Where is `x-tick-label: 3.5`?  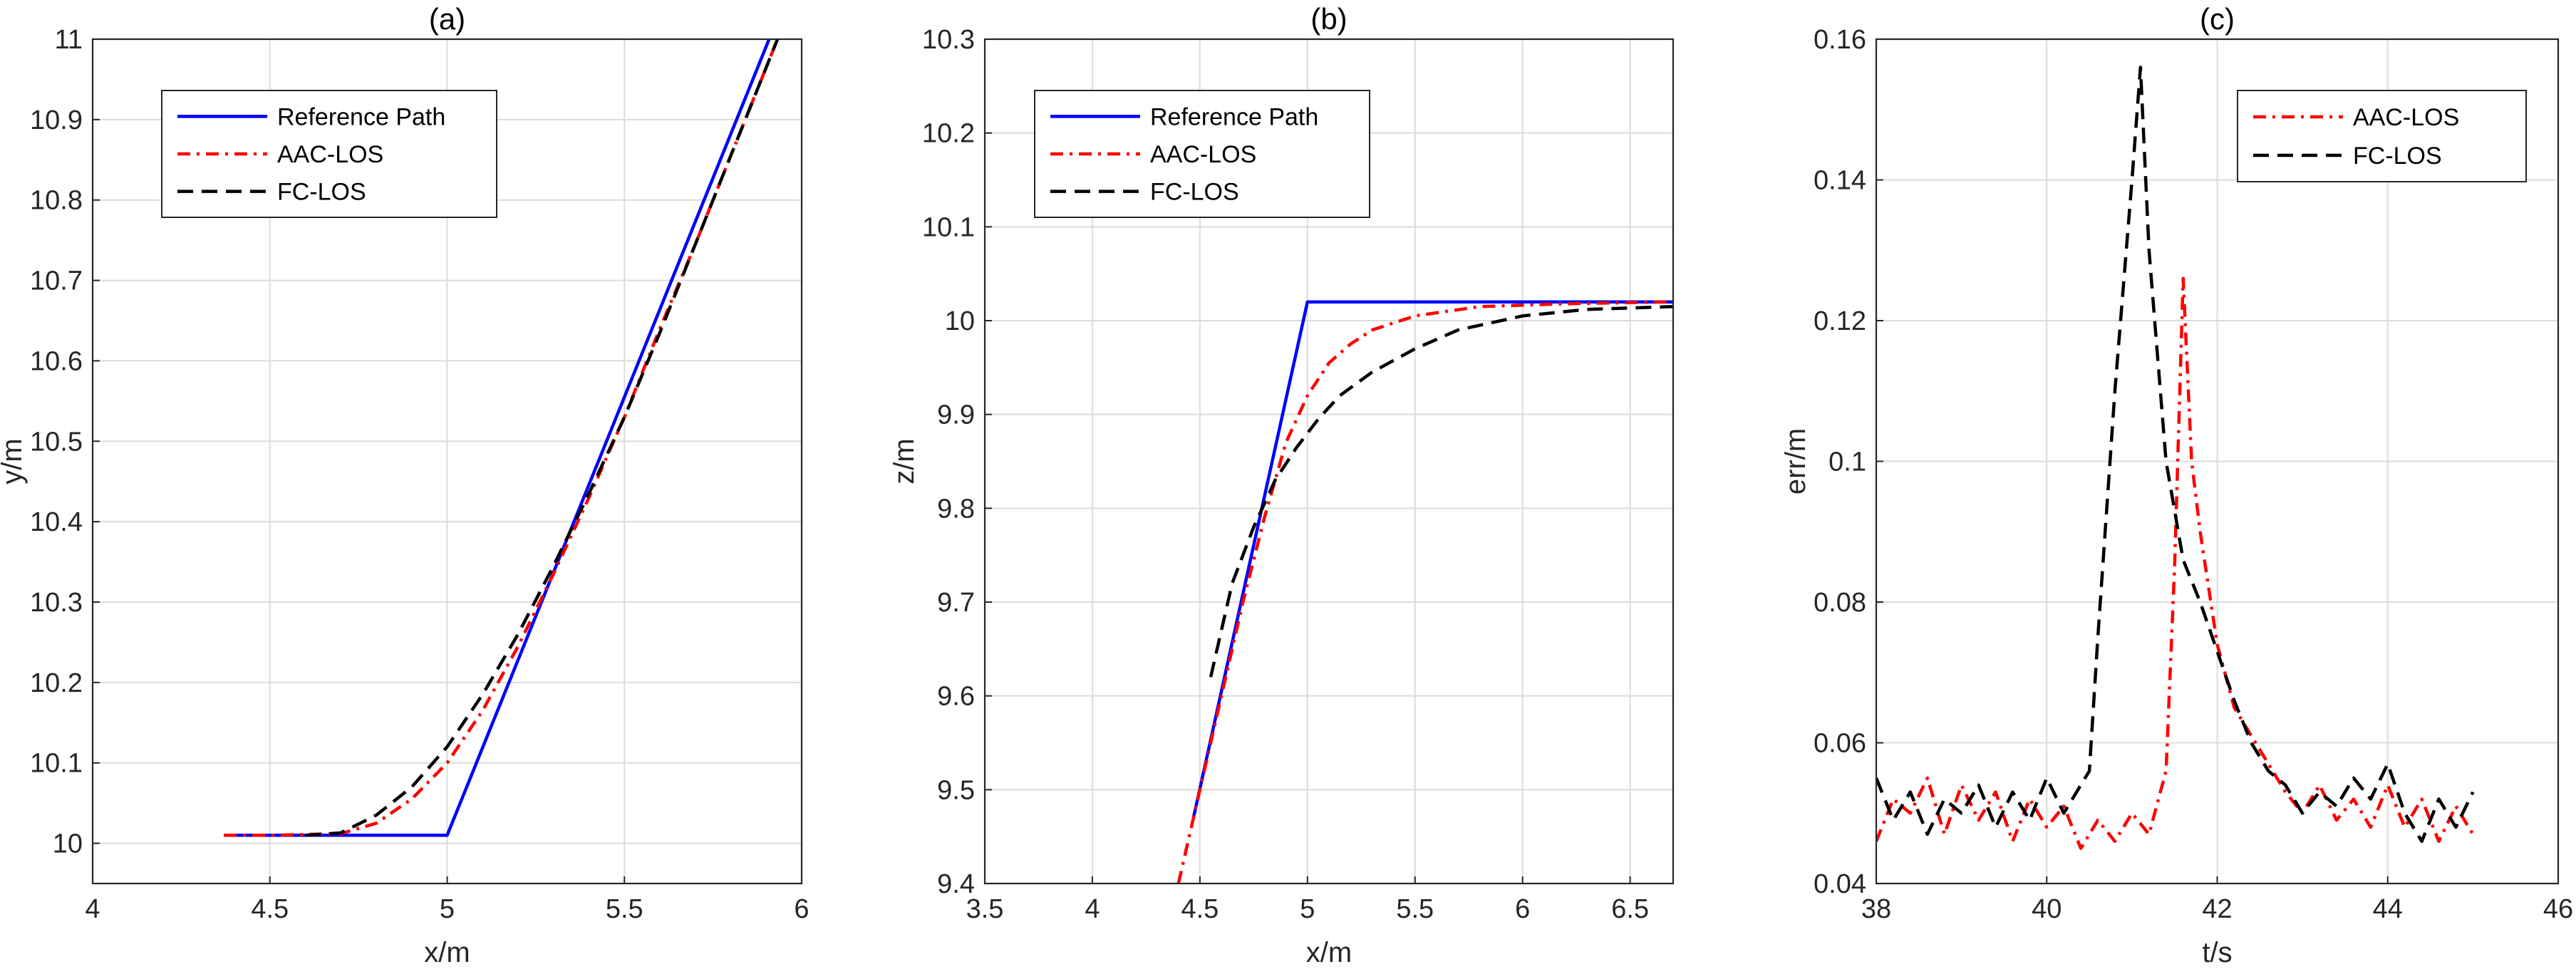 x-tick-label: 3.5 is located at coordinates (985, 909).